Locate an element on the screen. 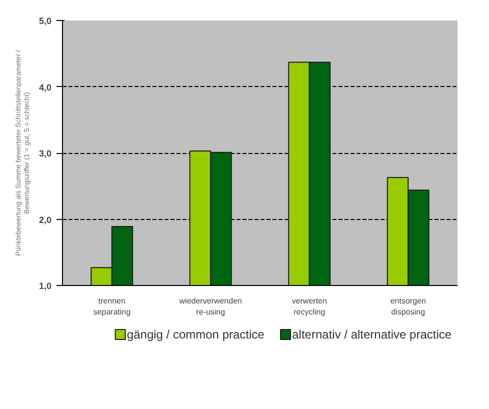 This screenshot has width=489, height=409. y-tick-label: 2,0 is located at coordinates (45, 219).